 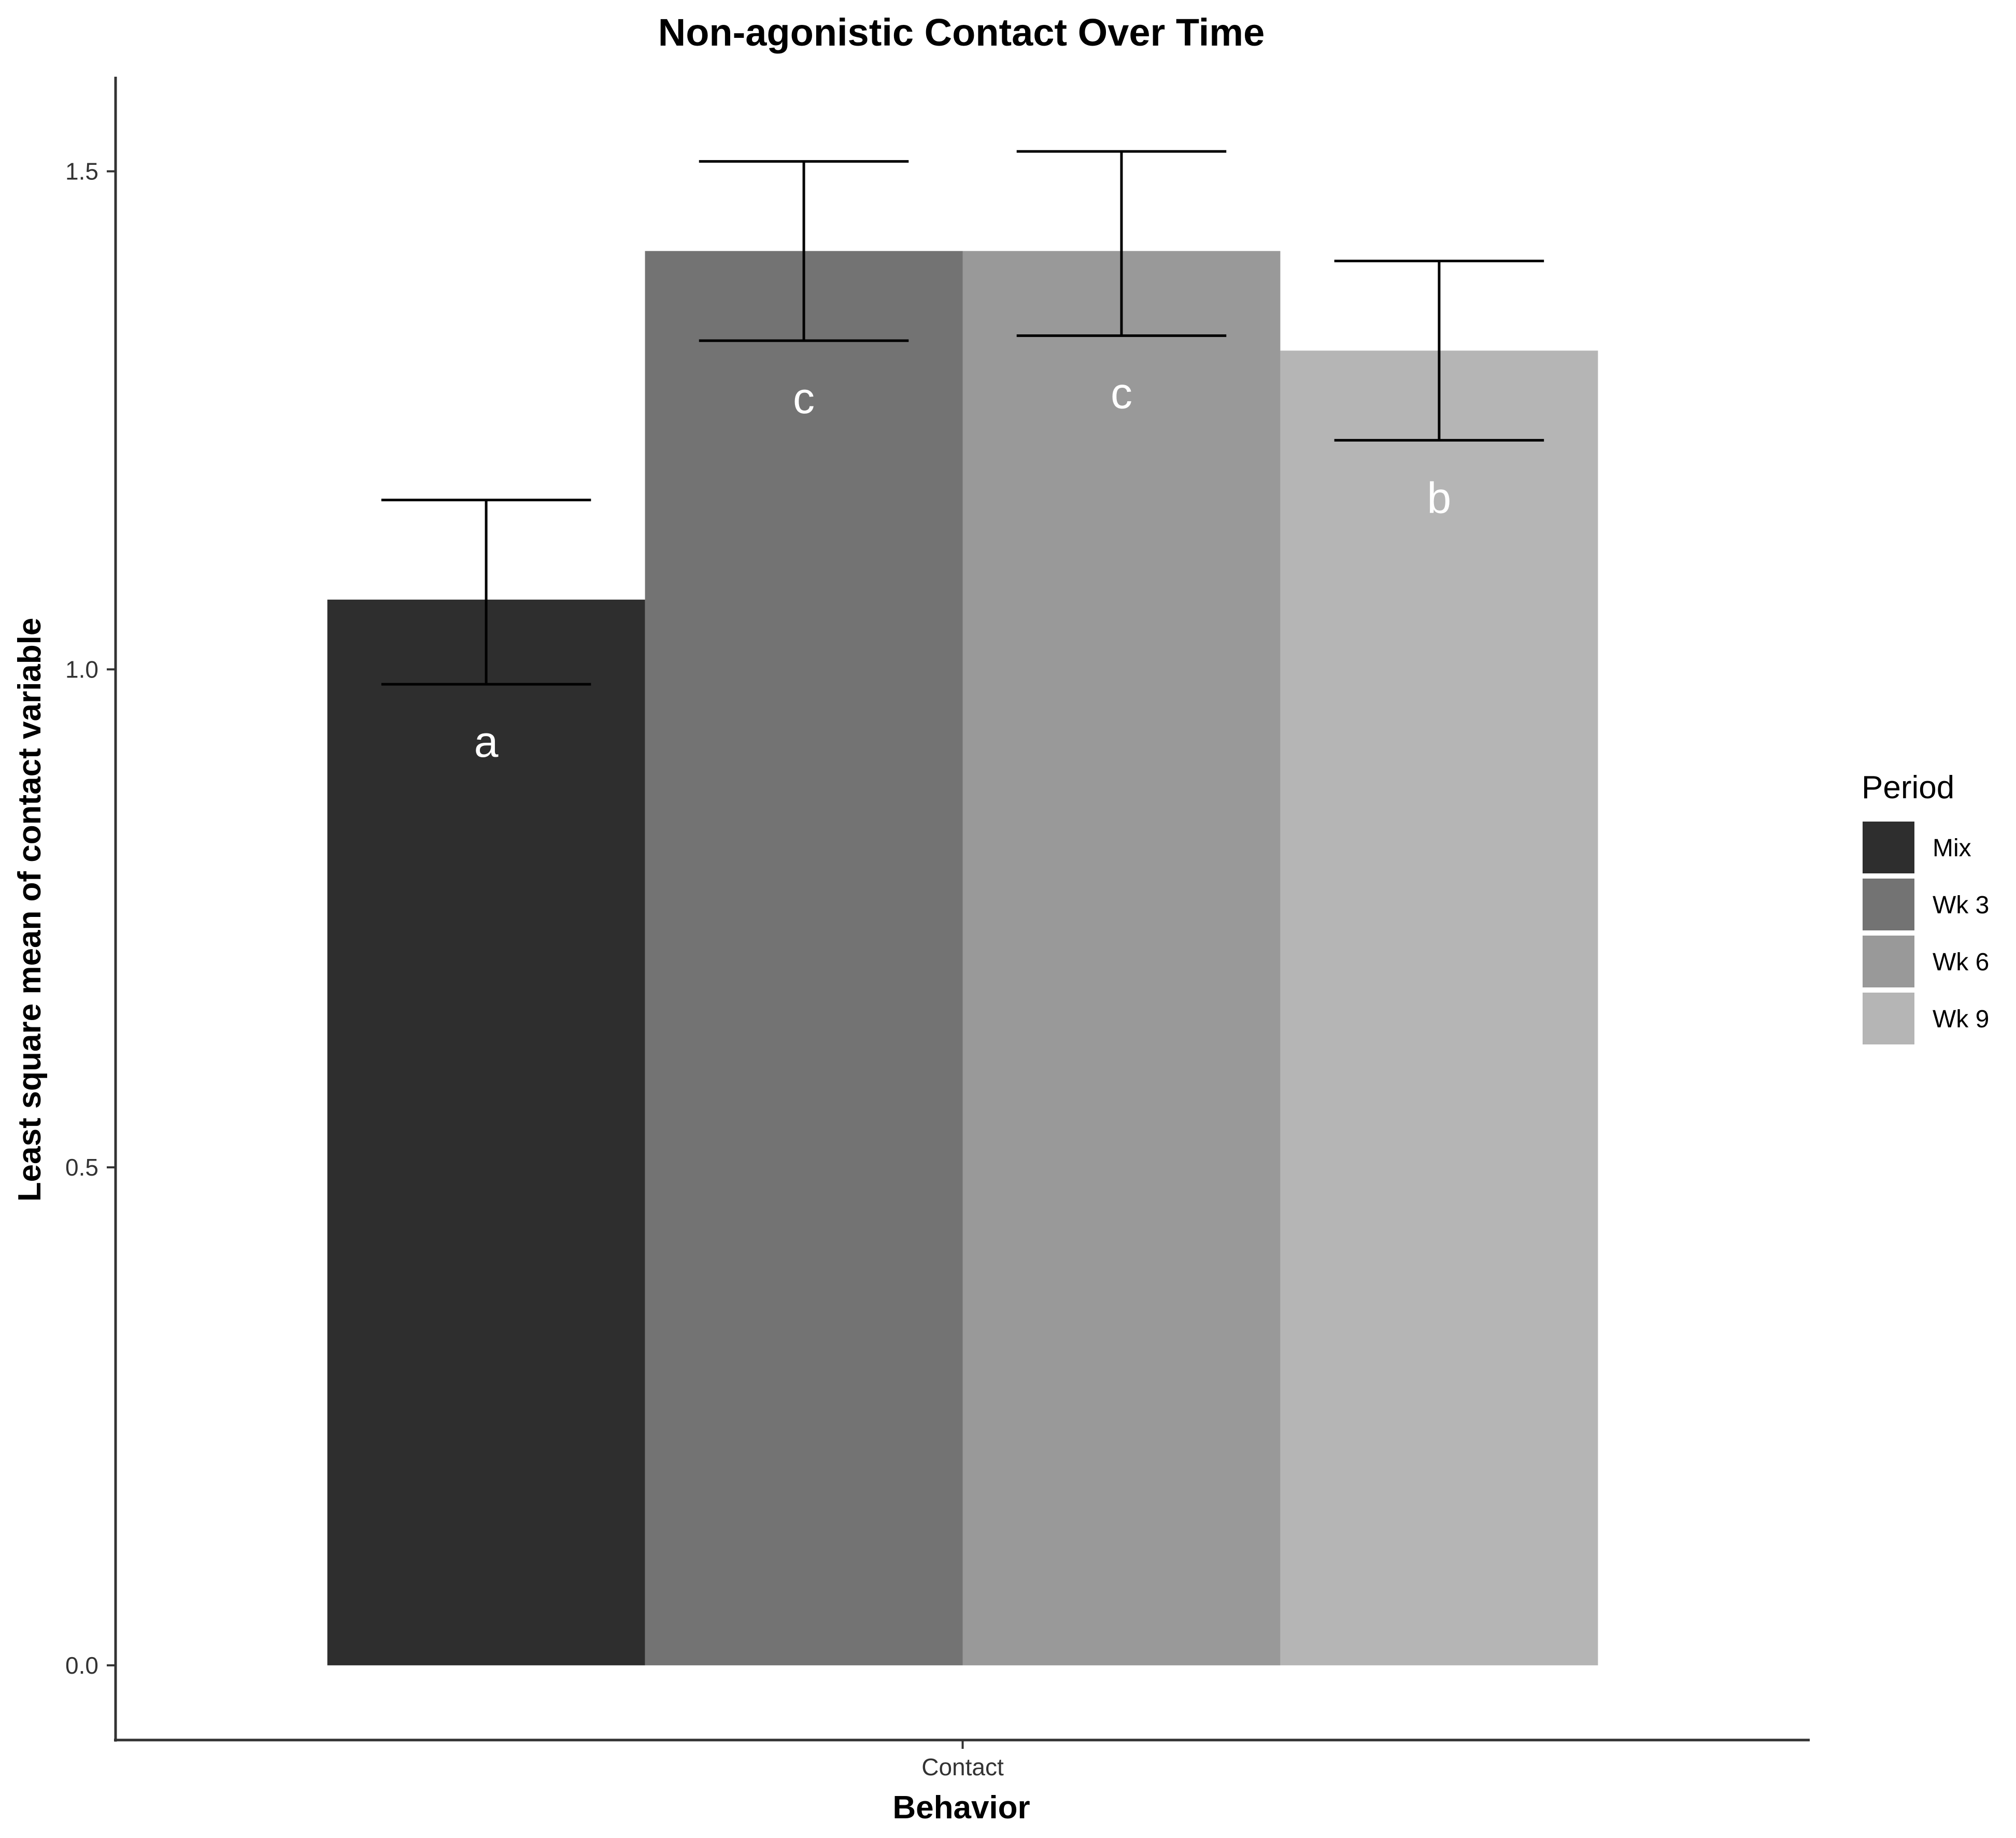 I want to click on legend-item: Wk 6, so click(x=1926, y=961).